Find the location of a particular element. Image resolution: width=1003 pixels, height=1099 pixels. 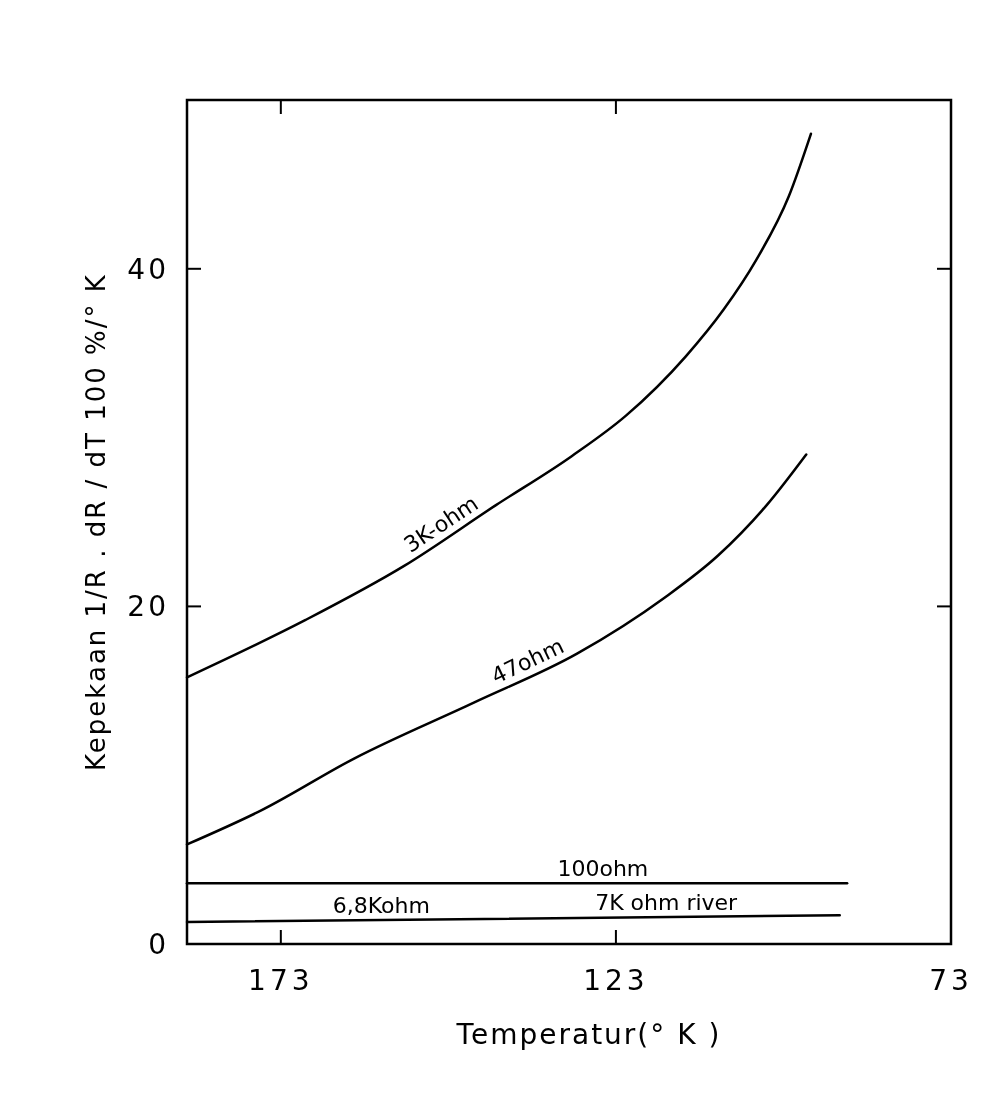

x-tick-label: 173 is located at coordinates (281, 980).